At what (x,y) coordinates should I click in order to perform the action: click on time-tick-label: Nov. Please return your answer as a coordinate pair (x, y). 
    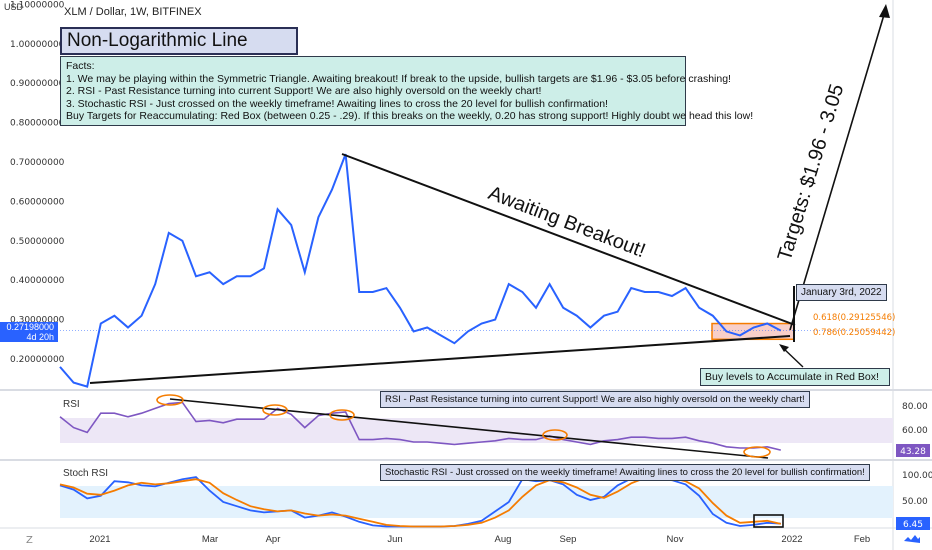
    Looking at the image, I should click on (675, 539).